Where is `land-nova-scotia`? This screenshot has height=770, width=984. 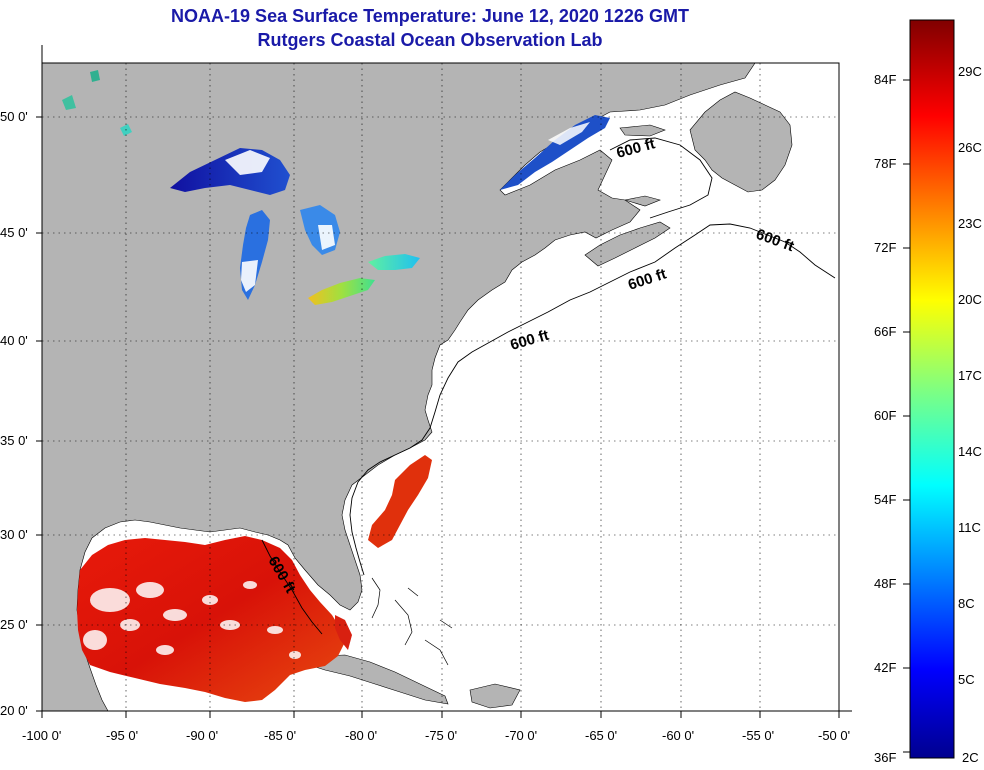
land-nova-scotia is located at coordinates (627, 244).